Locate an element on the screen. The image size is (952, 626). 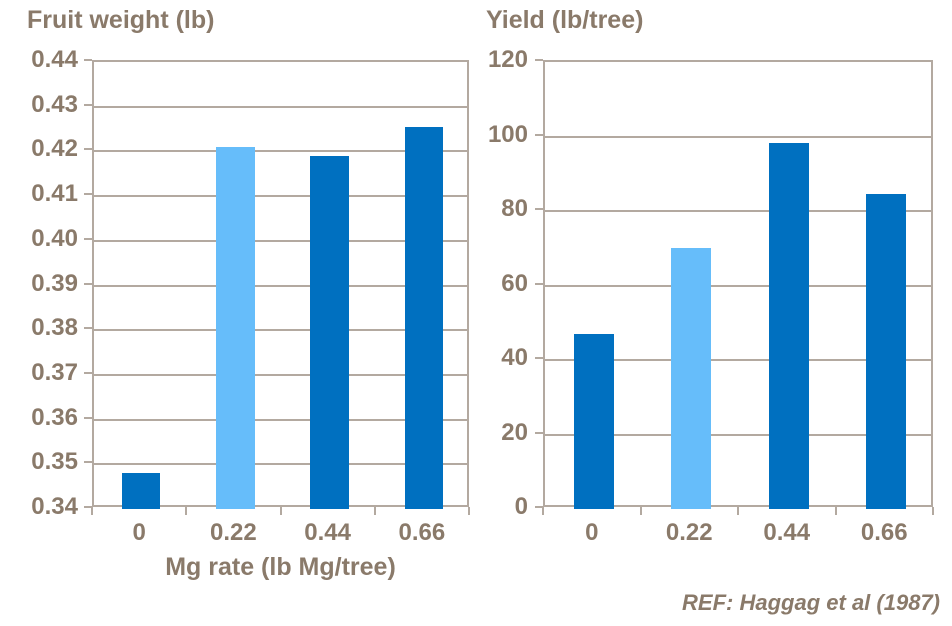
y-tick-label: 0.40 is located at coordinates (54, 238).